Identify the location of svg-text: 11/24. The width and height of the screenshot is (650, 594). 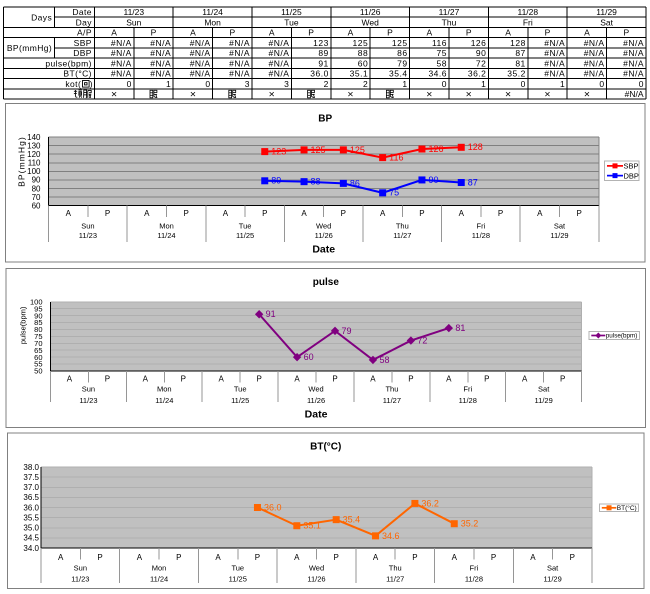
(166, 235).